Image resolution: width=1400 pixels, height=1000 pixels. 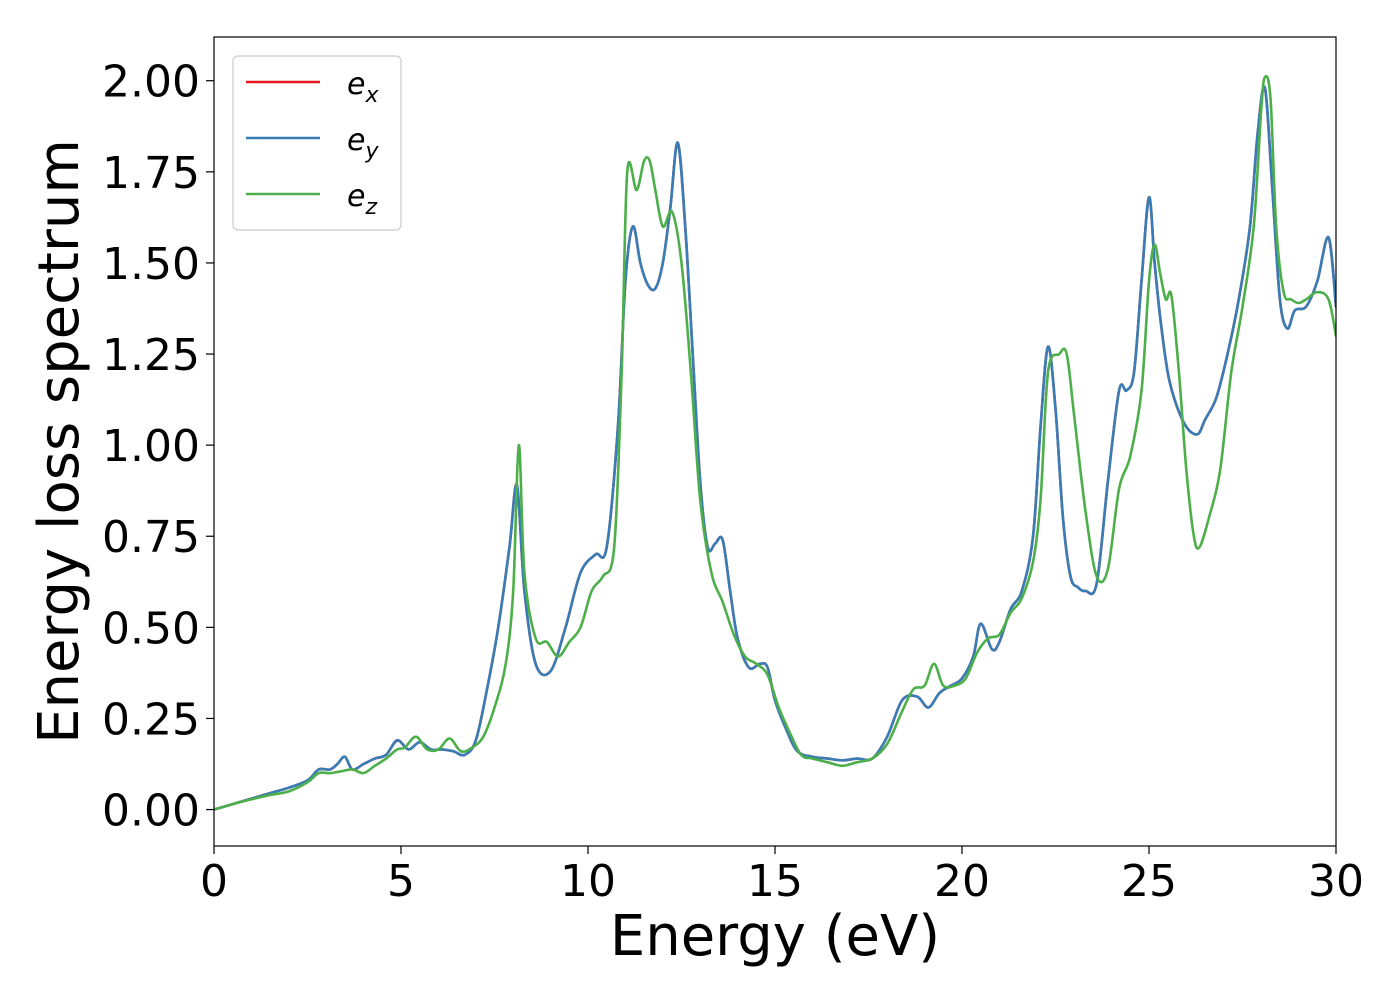 I want to click on y-tick-label: 1.25, so click(x=151, y=355).